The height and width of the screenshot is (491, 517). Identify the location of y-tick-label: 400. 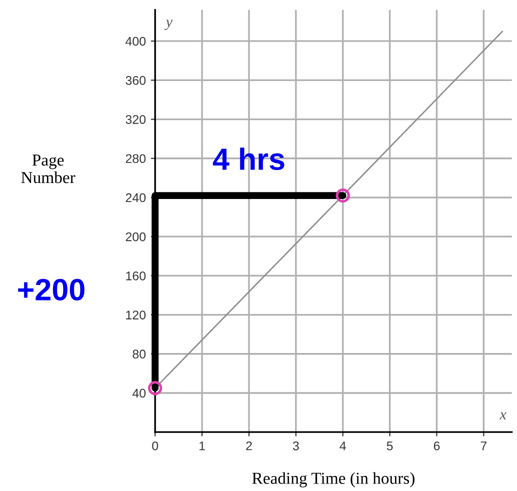
(136, 41).